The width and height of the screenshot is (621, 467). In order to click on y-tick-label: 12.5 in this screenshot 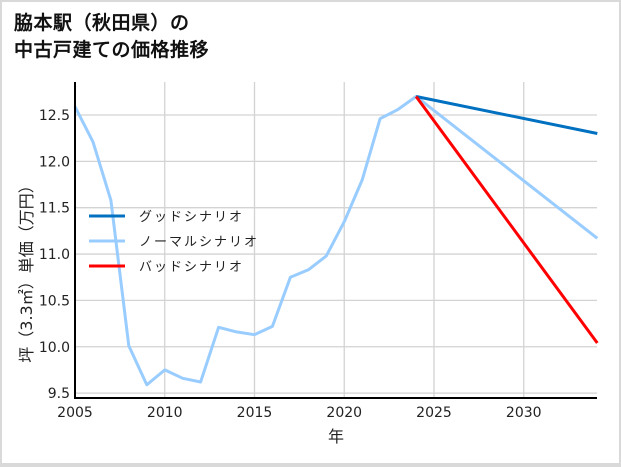, I will do `click(54, 116)`.